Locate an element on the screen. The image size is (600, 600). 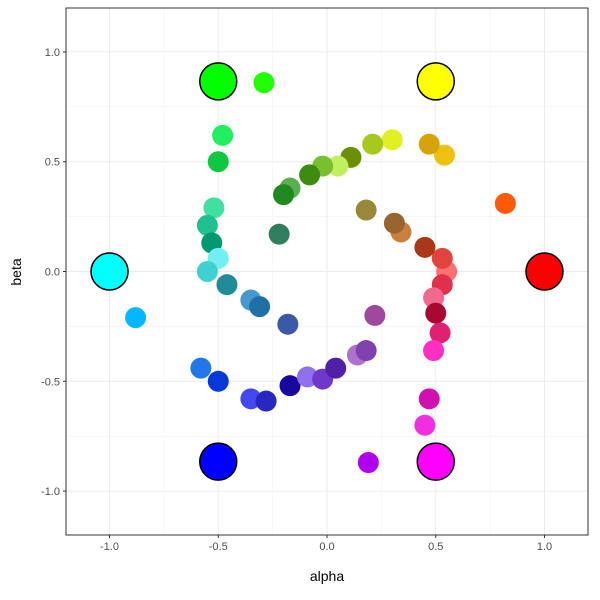
y-tick-label: -0.5 is located at coordinates (50, 382).